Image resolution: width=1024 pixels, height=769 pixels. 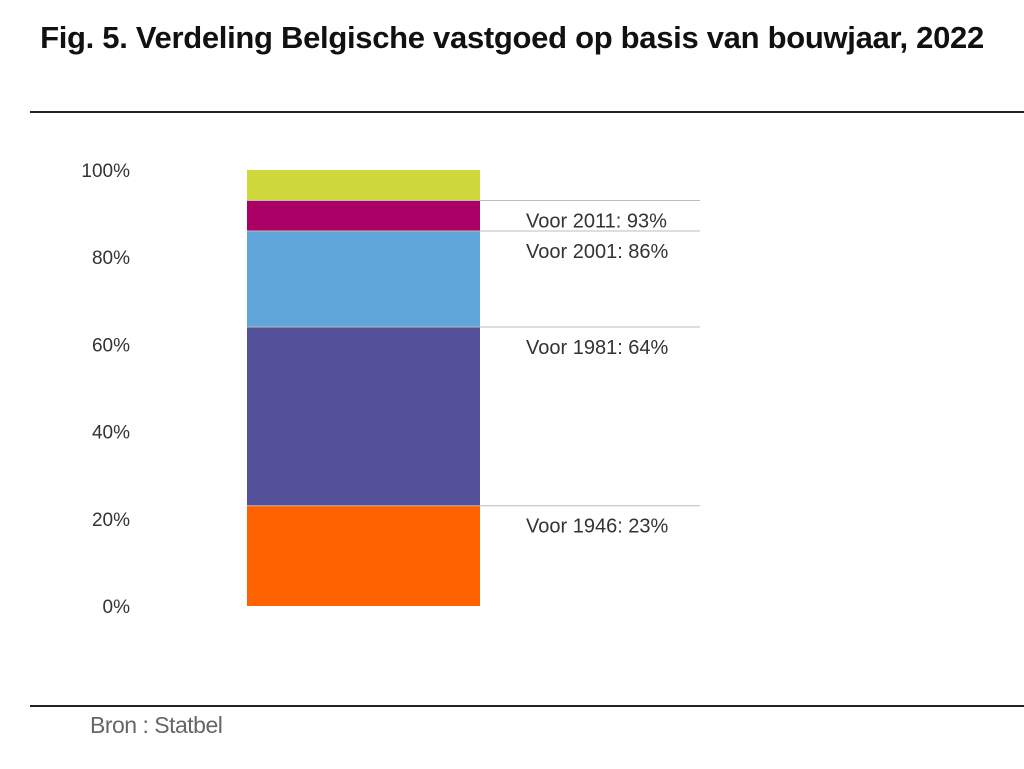 What do you see at coordinates (597, 527) in the screenshot?
I see `annotation-label: Voor 1946: 23%` at bounding box center [597, 527].